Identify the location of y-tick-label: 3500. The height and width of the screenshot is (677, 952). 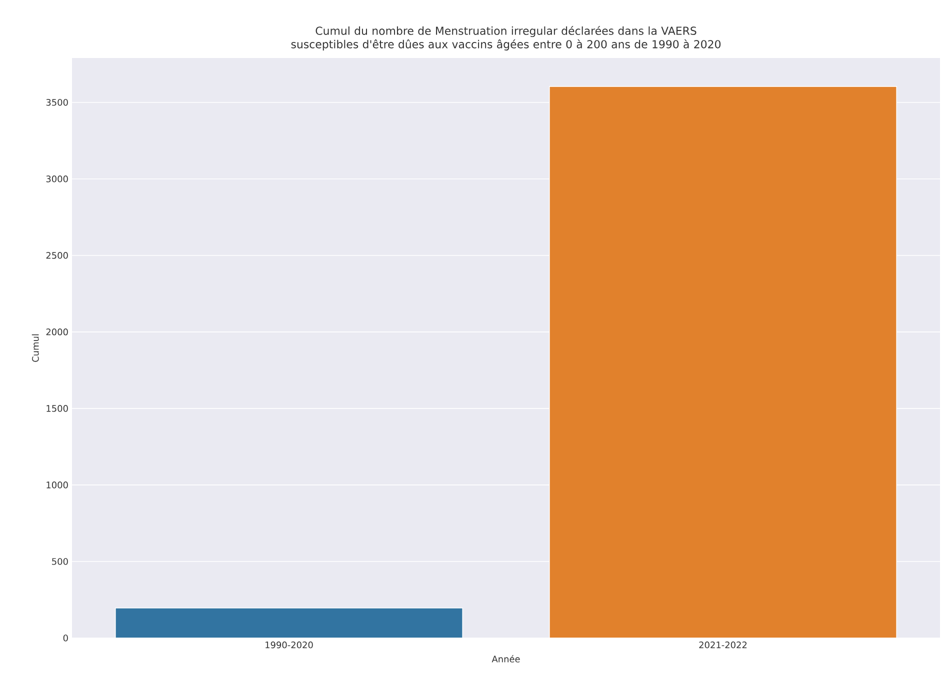
(57, 102).